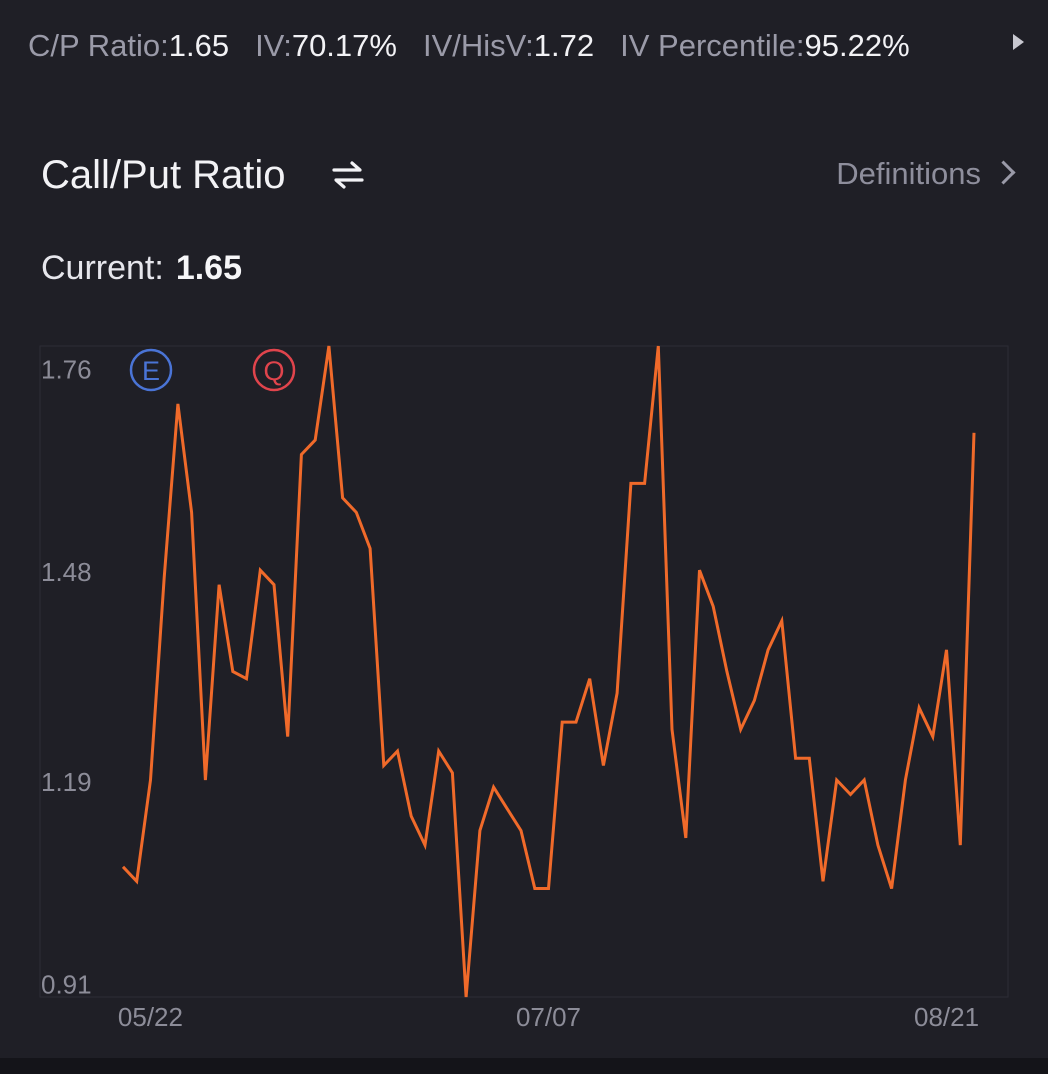 Image resolution: width=1048 pixels, height=1074 pixels. Describe the element at coordinates (524, 1066) in the screenshot. I see `bottom-strip` at that location.